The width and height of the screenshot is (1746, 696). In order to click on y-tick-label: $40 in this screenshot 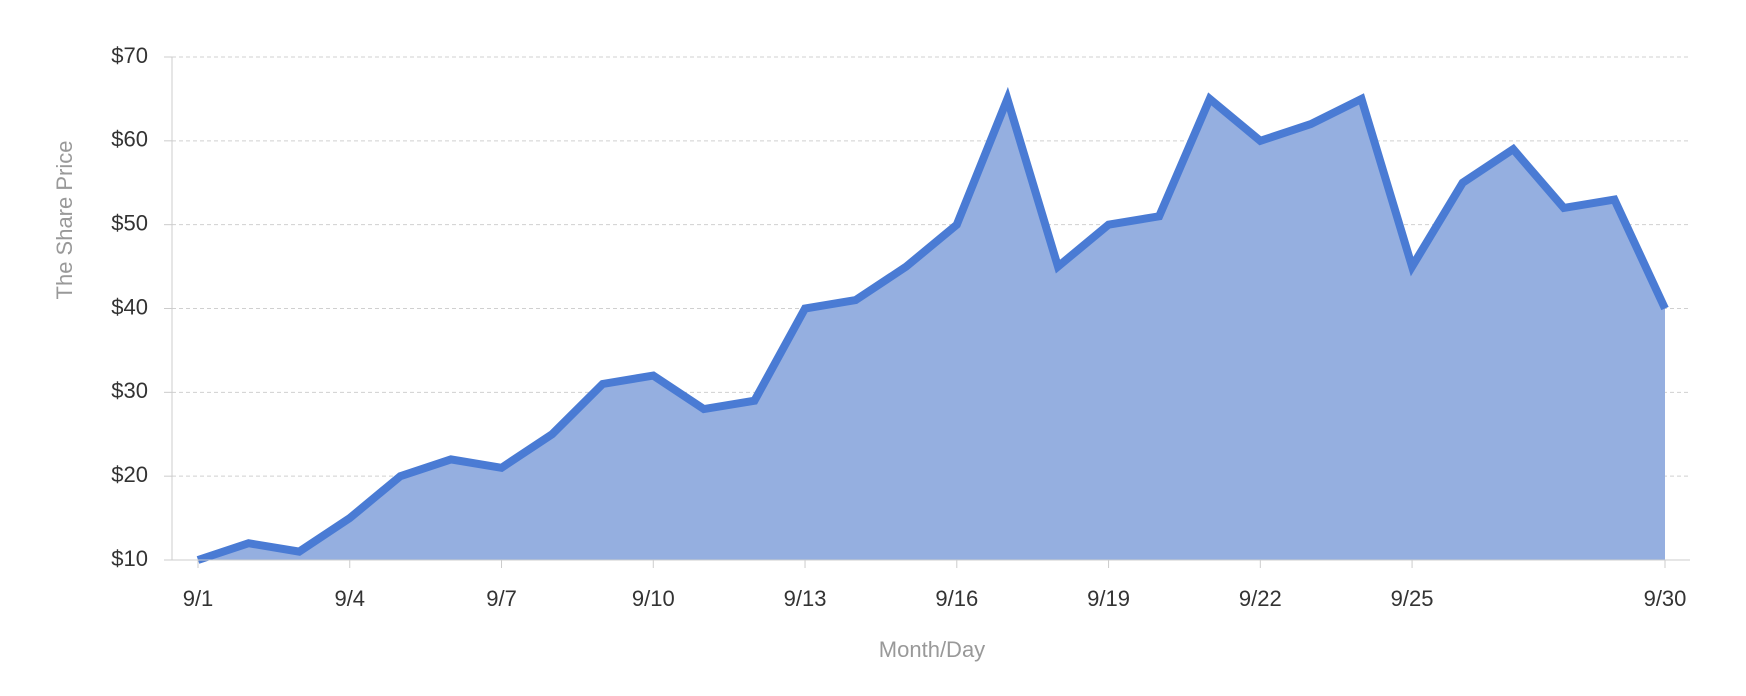, I will do `click(129, 306)`.